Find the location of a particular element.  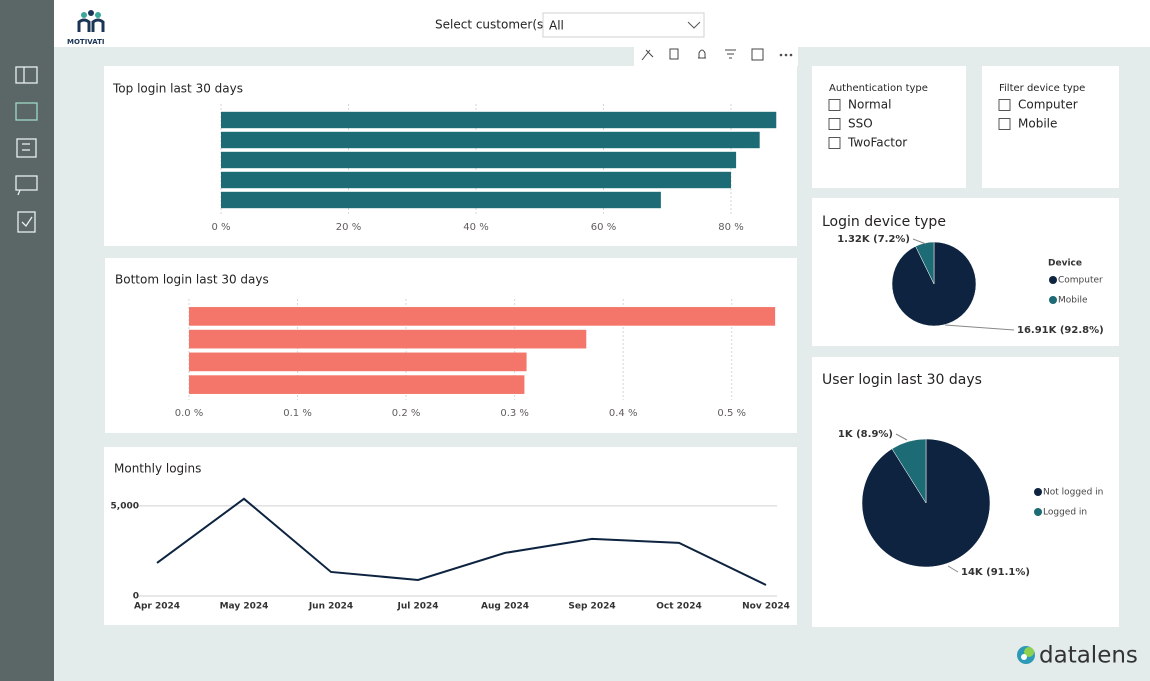

x-tick-label: 0.4 % is located at coordinates (623, 413).